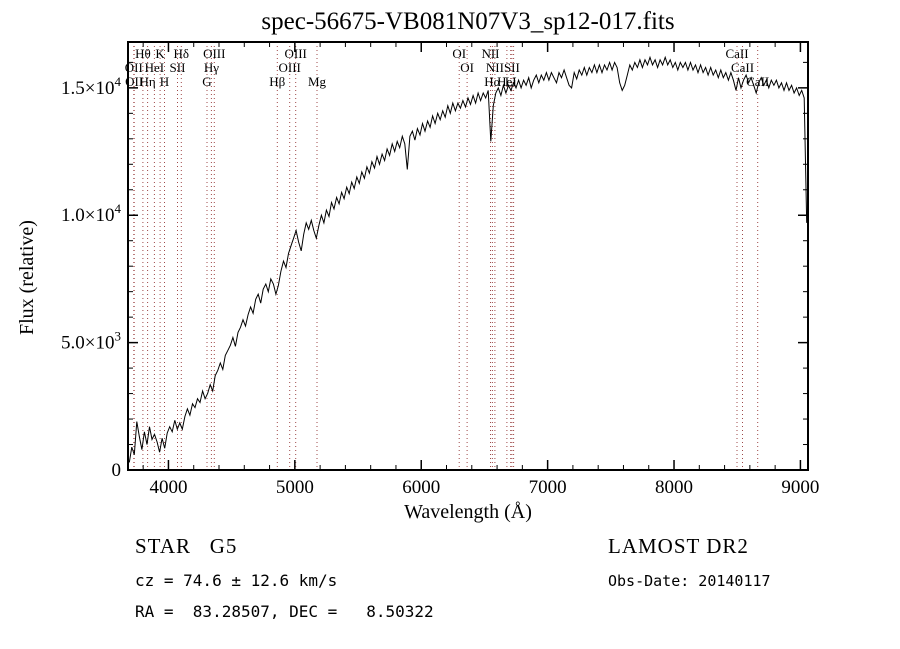  I want to click on spectral-line-label: Hγ, so click(211, 67).